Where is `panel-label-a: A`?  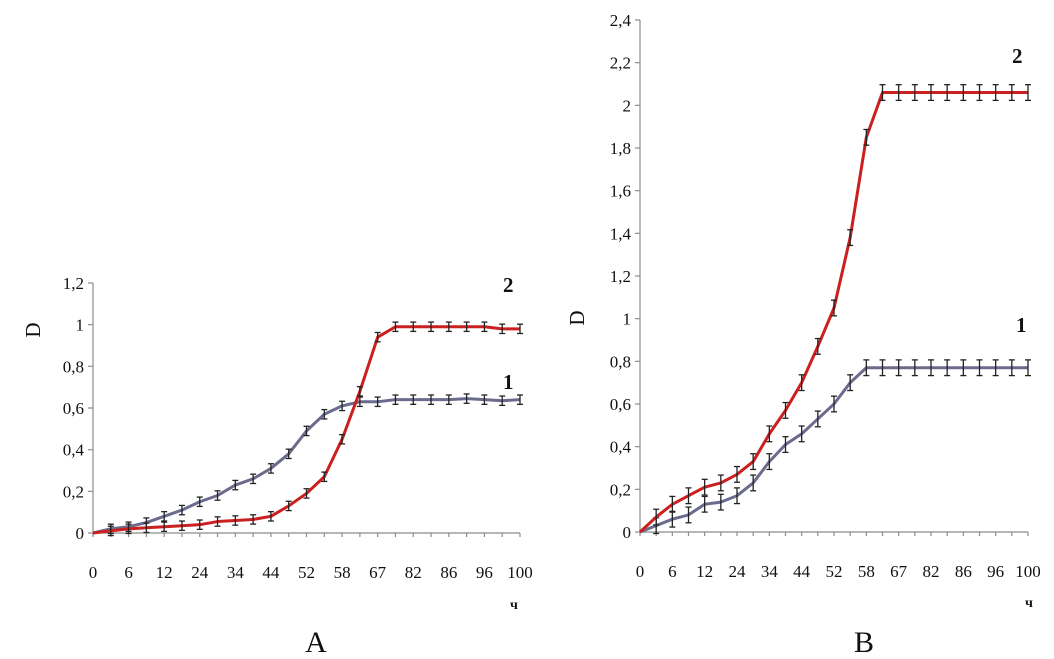
panel-label-a: A is located at coordinates (316, 642).